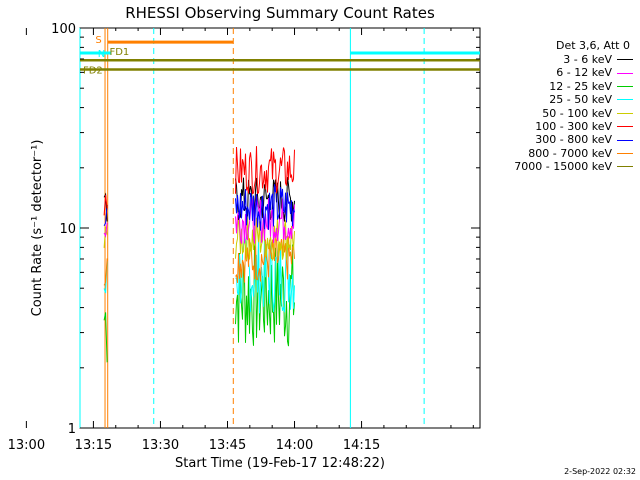  Describe the element at coordinates (580, 86) in the screenshot. I see `legend-label: 12 - 25 keV` at that location.